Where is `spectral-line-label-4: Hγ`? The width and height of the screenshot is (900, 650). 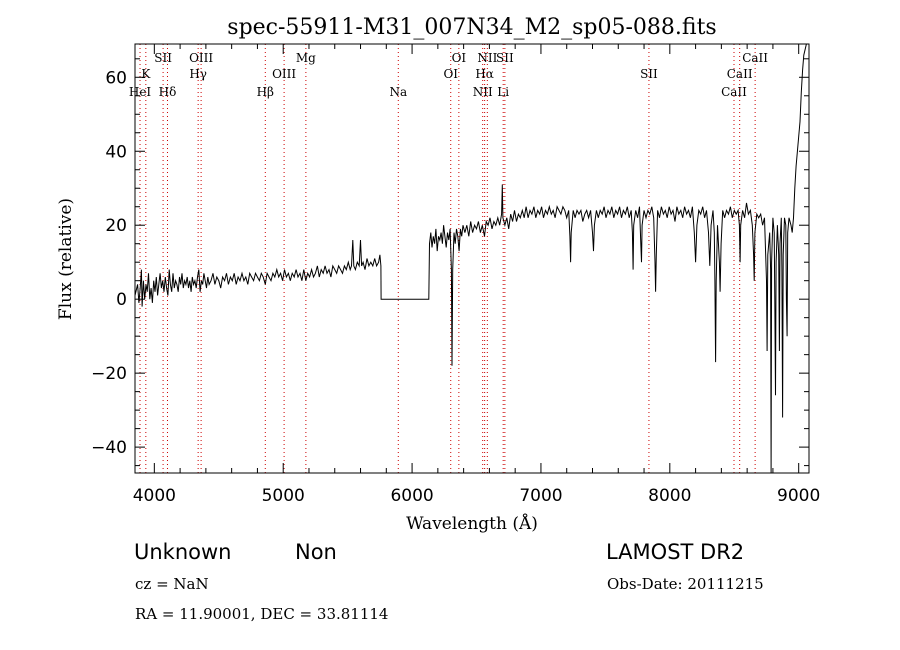 spectral-line-label-4: Hγ is located at coordinates (198, 74).